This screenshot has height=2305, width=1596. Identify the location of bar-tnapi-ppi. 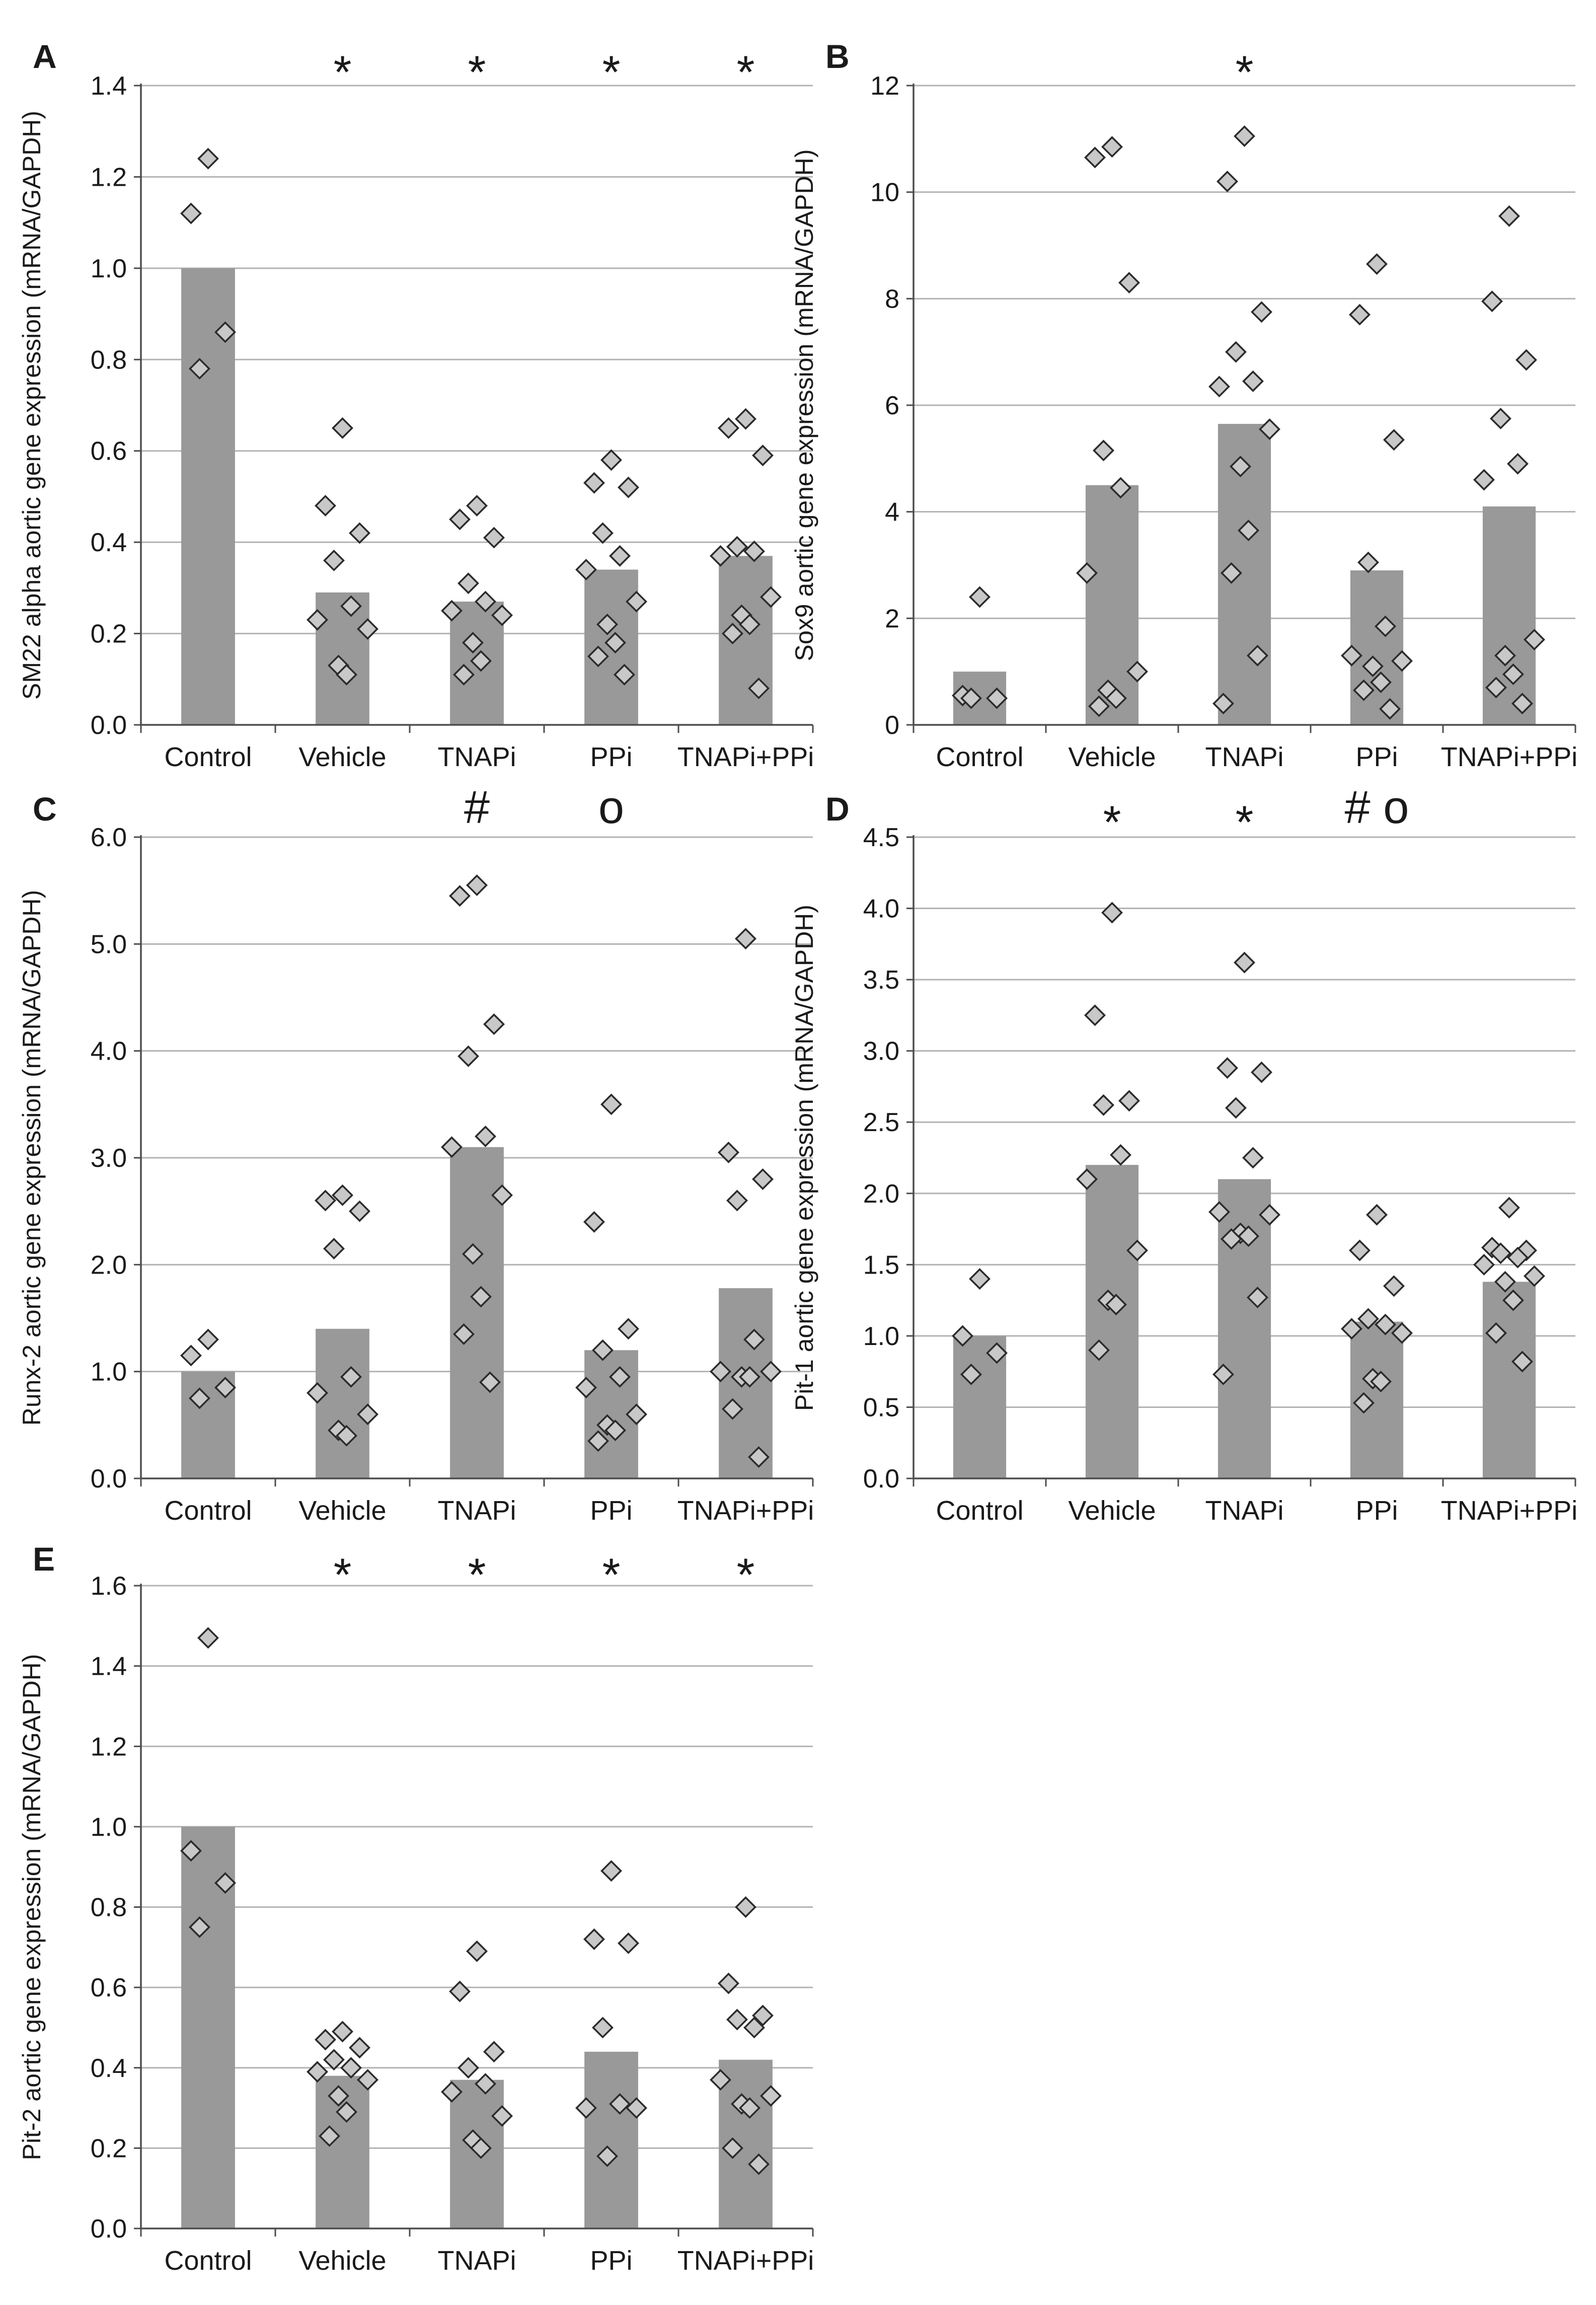
(1509, 1380).